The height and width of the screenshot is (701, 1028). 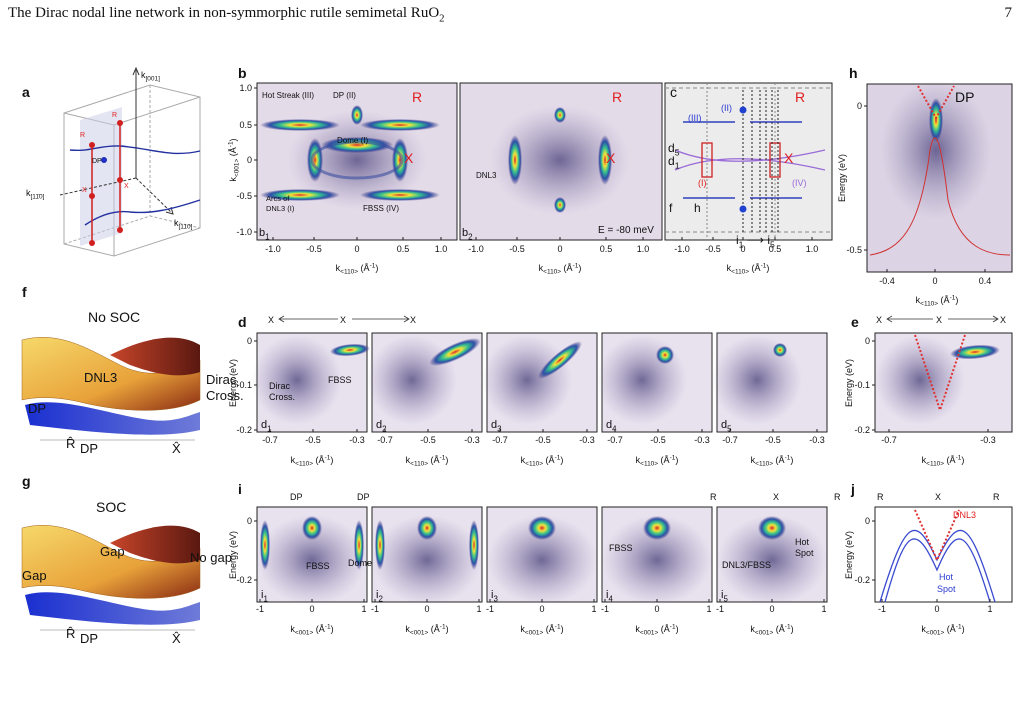 What do you see at coordinates (725, 598) in the screenshot?
I see `text-segment: 5` at bounding box center [725, 598].